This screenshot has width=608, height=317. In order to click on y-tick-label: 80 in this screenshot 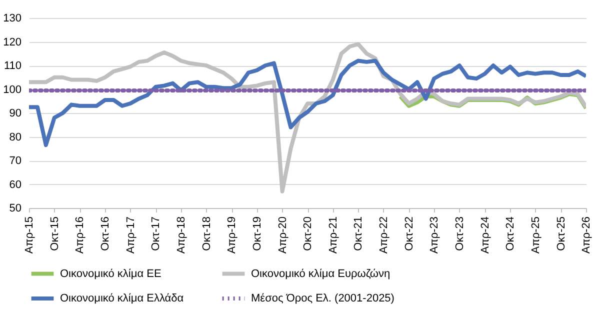, I will do `click(15, 137)`.